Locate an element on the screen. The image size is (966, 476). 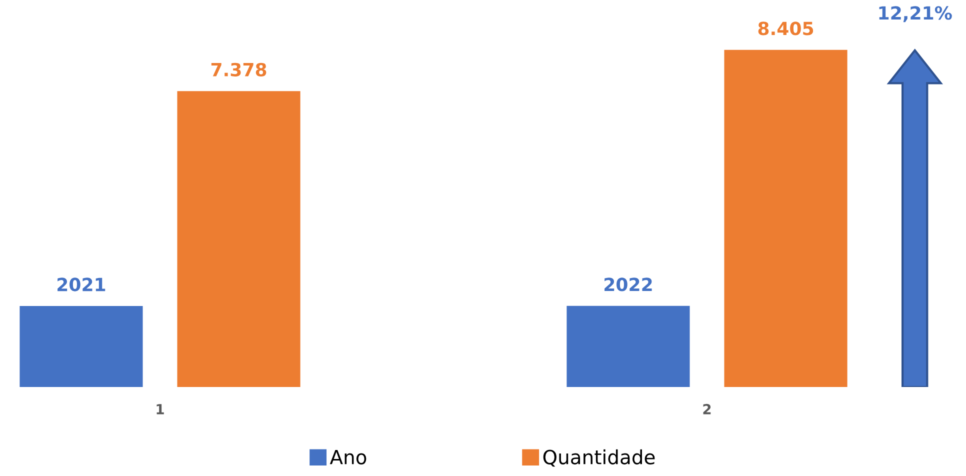
data-label: 2022 is located at coordinates (628, 285).